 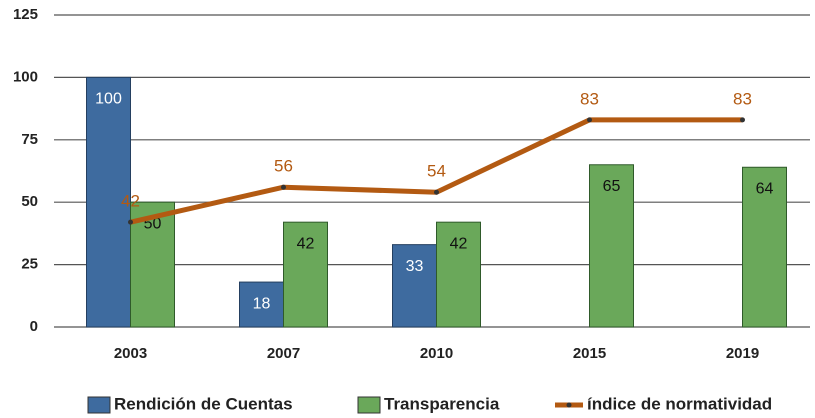 I want to click on legend-label: Rendición de Cuentas, so click(x=203, y=403).